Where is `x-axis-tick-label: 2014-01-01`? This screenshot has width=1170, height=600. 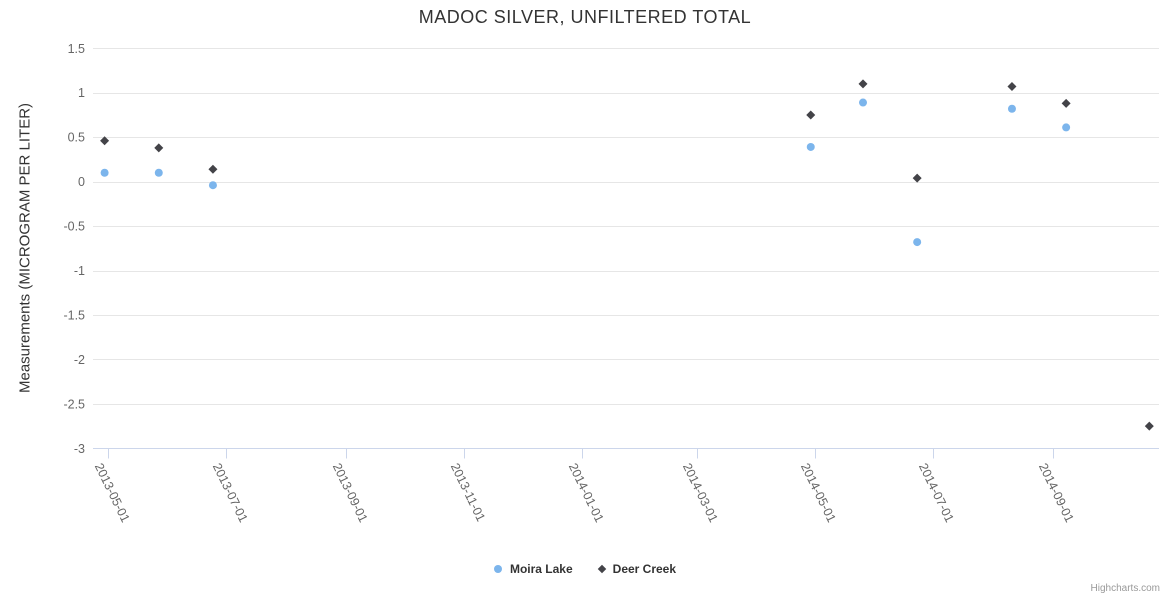 x-axis-tick-label: 2014-01-01 is located at coordinates (586, 493).